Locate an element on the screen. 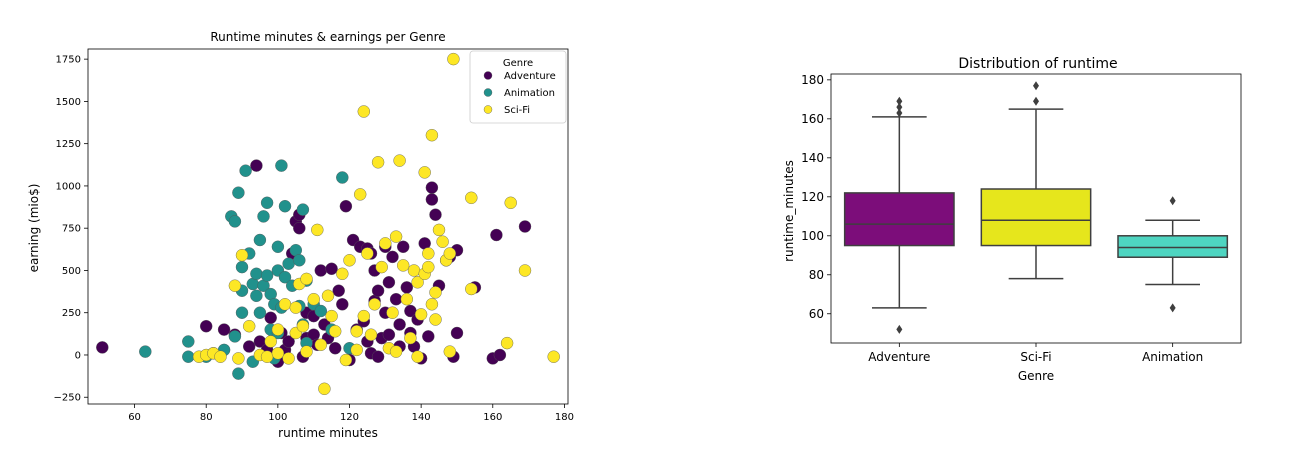  x-tick-label: 80 is located at coordinates (206, 417).